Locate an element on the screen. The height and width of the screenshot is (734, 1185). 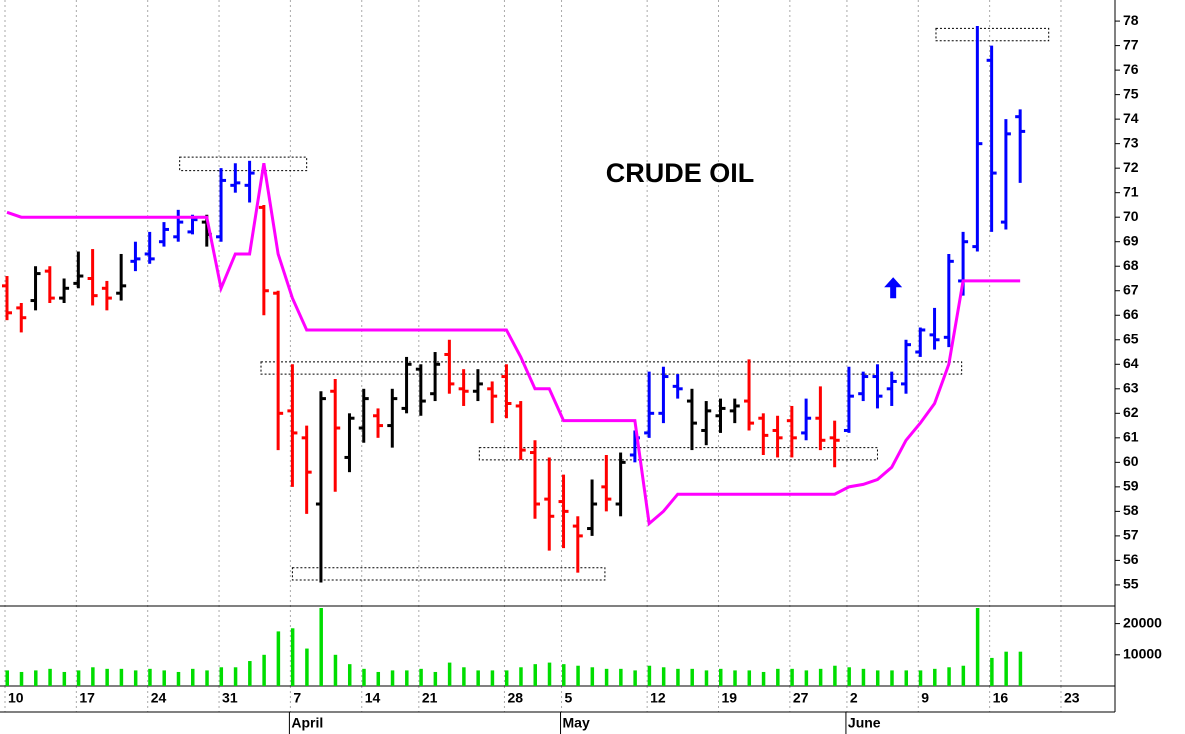
y-tick-label: 69 is located at coordinates (1131, 240).